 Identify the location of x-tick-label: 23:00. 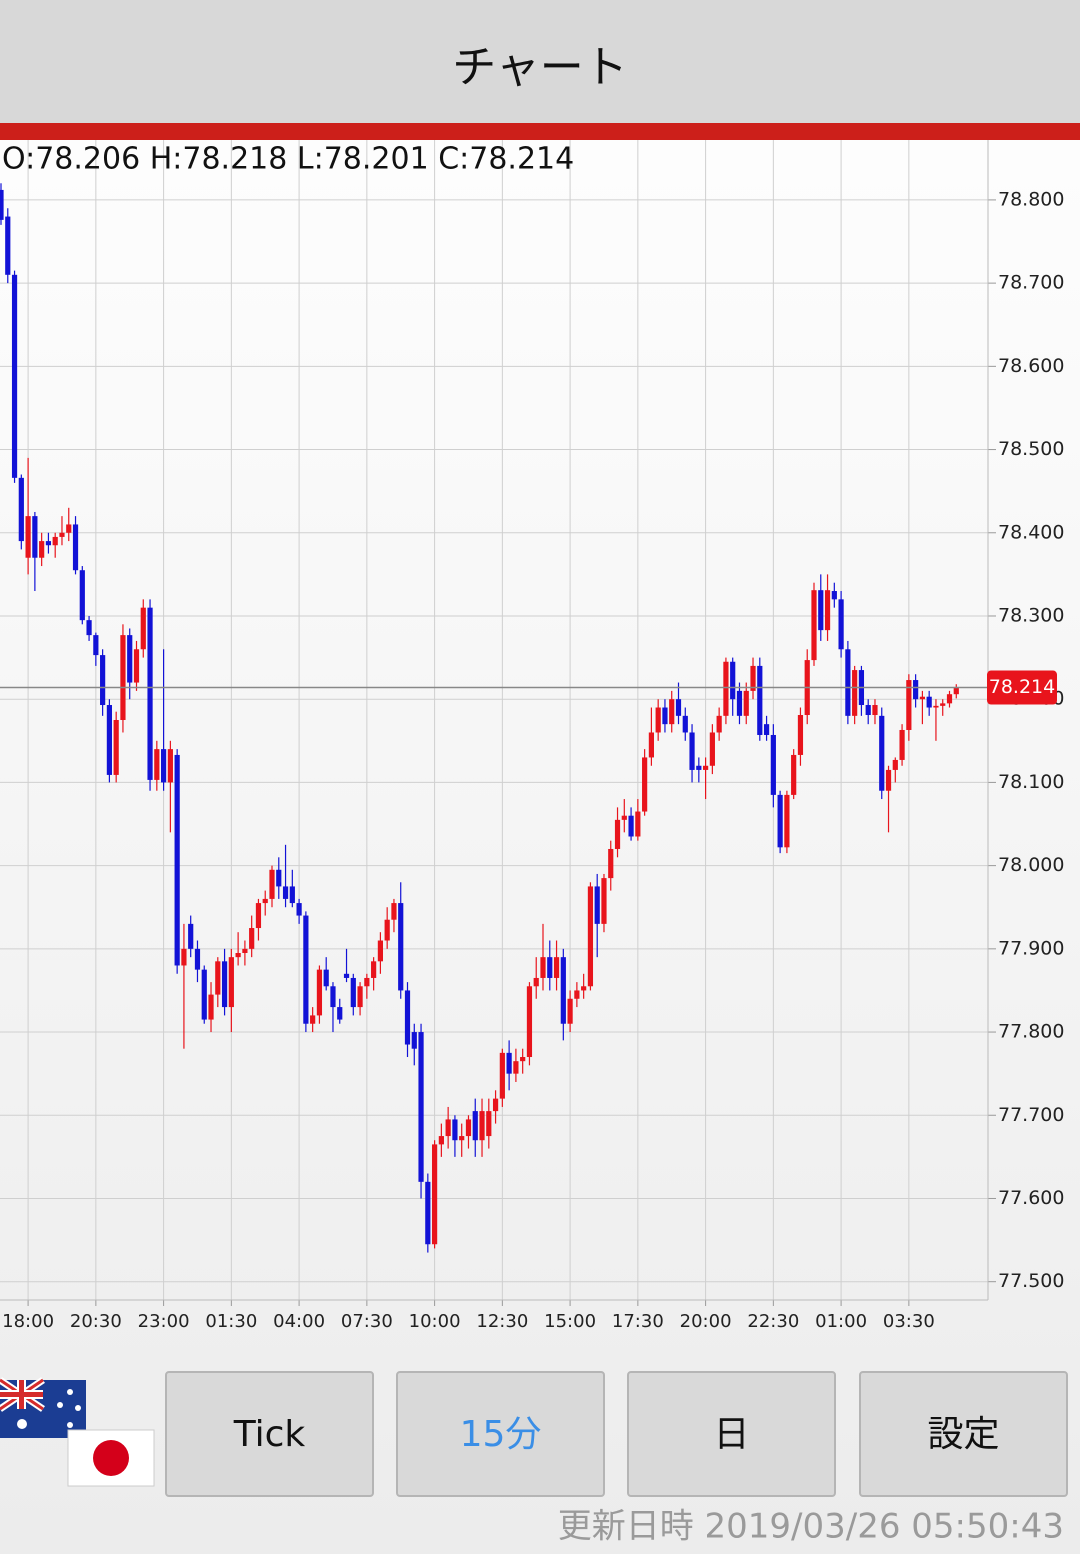
(164, 1321).